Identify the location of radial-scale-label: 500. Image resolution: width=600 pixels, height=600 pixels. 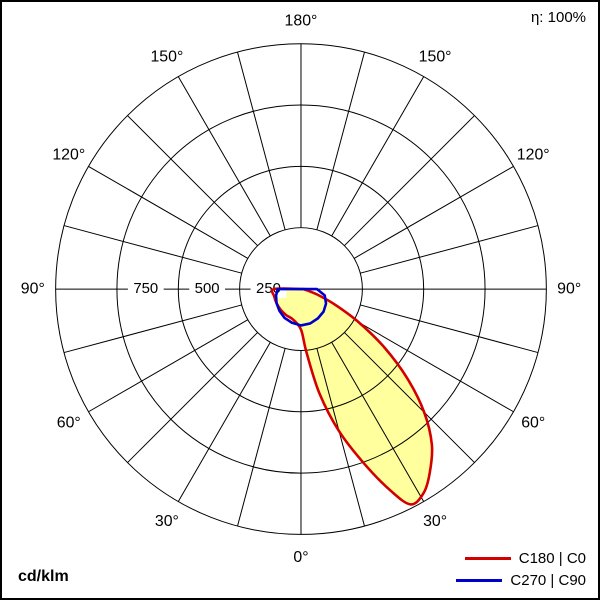
(207, 289).